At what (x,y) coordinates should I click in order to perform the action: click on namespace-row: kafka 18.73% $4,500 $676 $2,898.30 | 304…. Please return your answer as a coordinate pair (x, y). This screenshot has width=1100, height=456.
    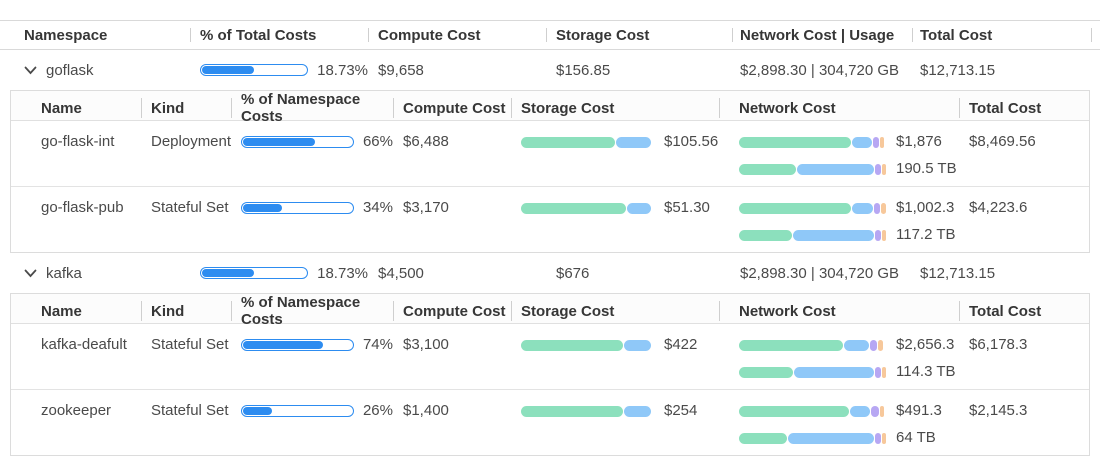
    Looking at the image, I should click on (550, 273).